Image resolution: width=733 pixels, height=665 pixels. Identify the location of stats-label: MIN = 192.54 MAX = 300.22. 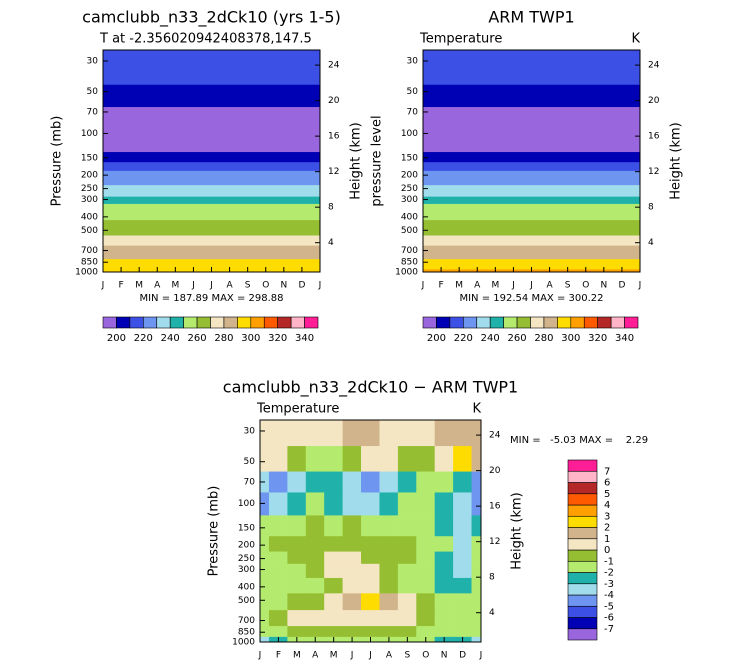
(531, 298).